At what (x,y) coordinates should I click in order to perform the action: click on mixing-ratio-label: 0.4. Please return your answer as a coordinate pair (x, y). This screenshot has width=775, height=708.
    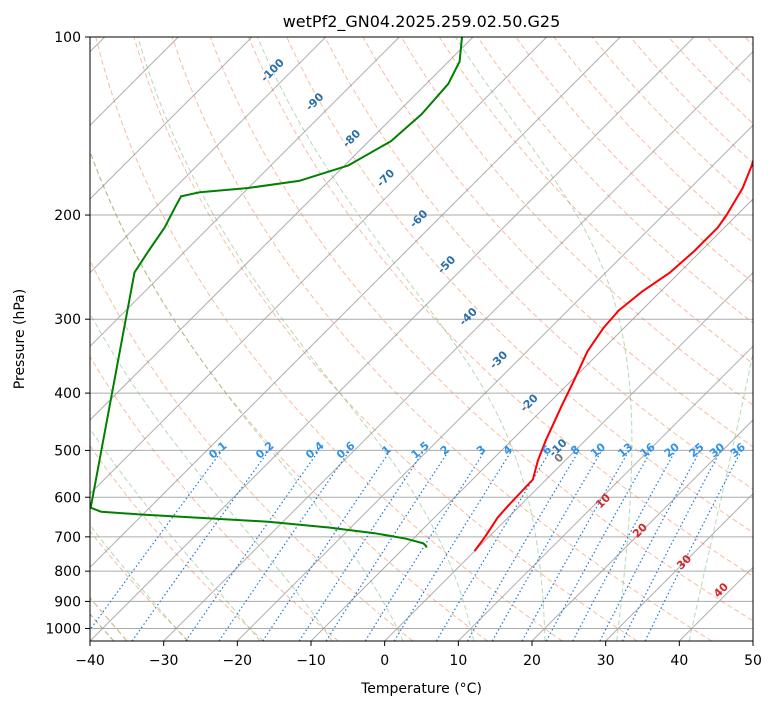
    Looking at the image, I should click on (315, 450).